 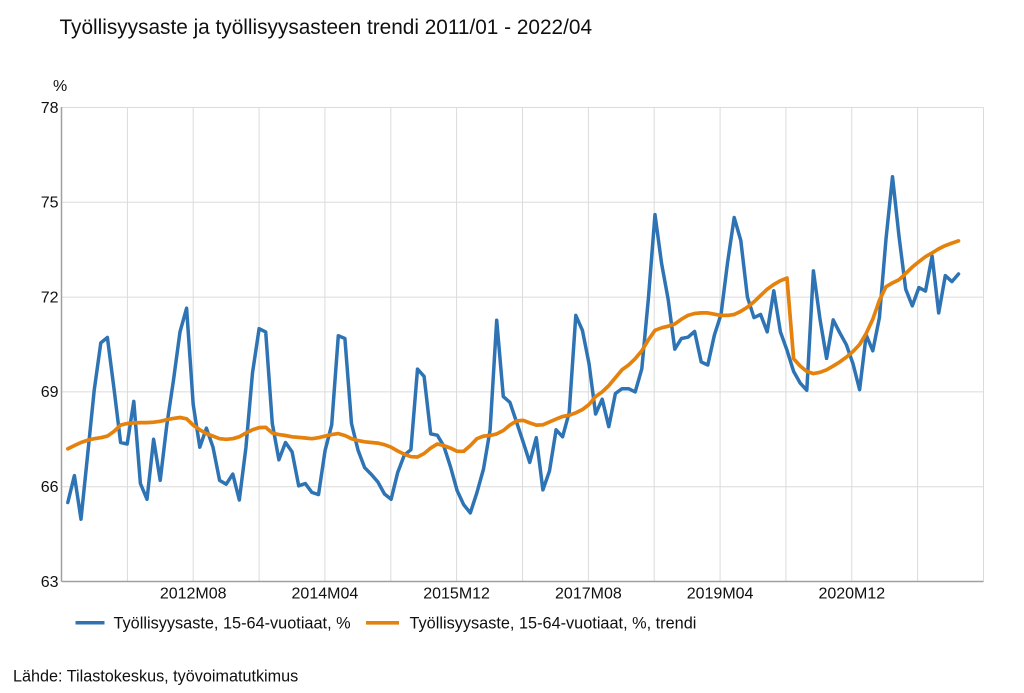 What do you see at coordinates (232, 624) in the screenshot?
I see `svg-text:Työllisyysaste, 15-64-vuotiaat: Työllisyysaste, 15-64-vuotiaat, %` at bounding box center [232, 624].